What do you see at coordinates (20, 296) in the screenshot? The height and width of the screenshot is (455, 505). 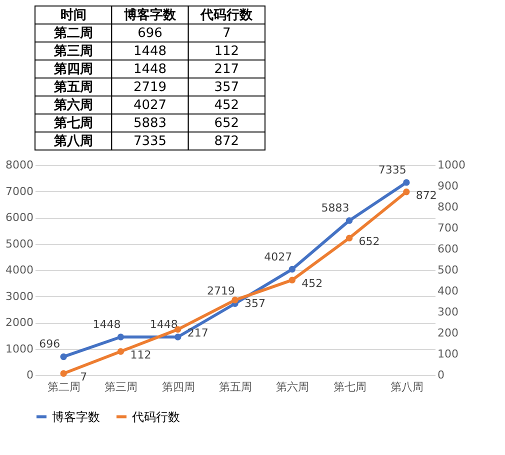 I see `y-tick-label: 3000` at bounding box center [20, 296].